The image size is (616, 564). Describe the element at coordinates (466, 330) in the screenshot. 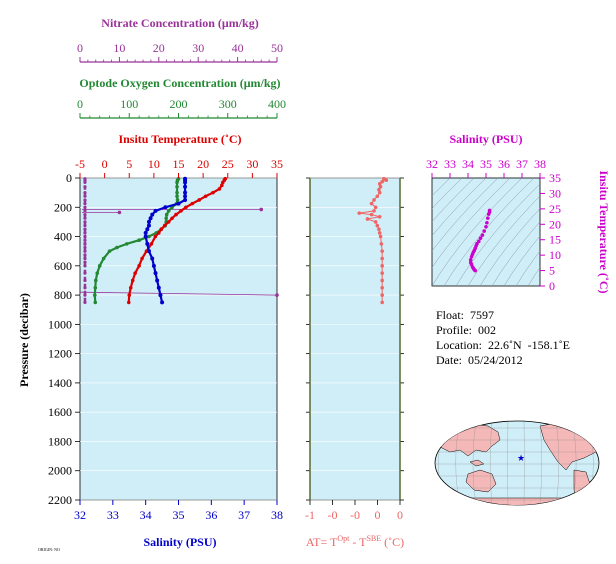

I see `profile-number-label: Profile: 002` at that location.